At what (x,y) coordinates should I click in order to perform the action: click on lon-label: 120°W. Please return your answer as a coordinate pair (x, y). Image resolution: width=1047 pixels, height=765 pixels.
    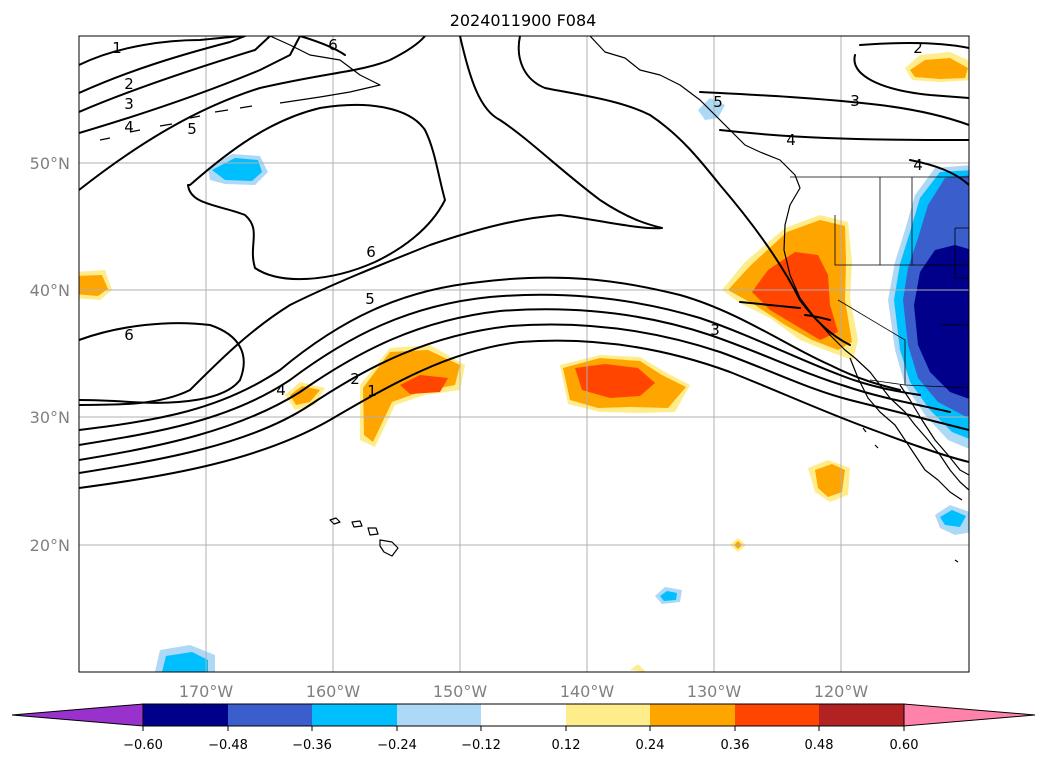
    Looking at the image, I should click on (841, 691).